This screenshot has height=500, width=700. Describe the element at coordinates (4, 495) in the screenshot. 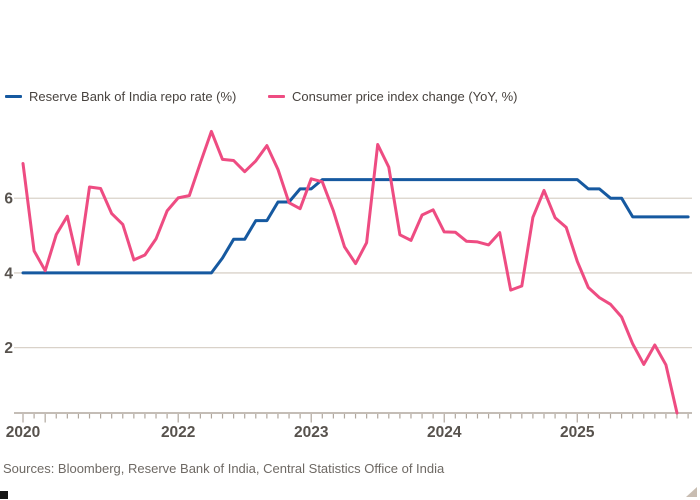

I see `corner-square-mark` at that location.